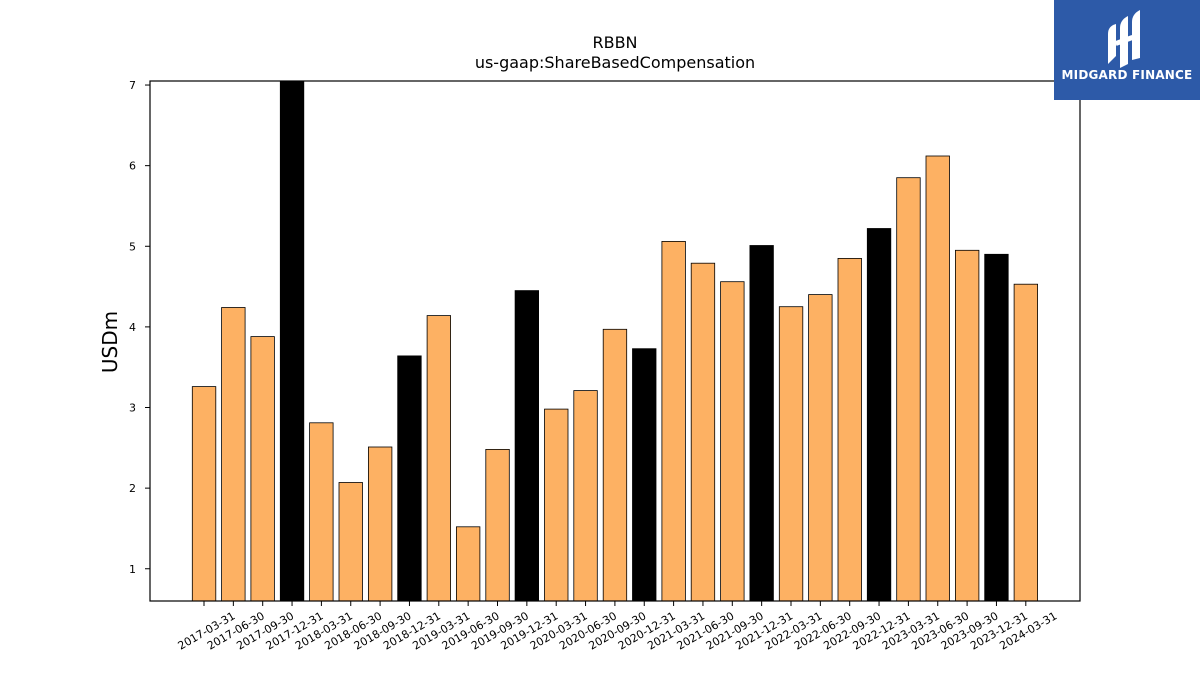  What do you see at coordinates (615, 62) in the screenshot?
I see `chart-subtitle: us-gaap:ShareBasedCompensation` at bounding box center [615, 62].